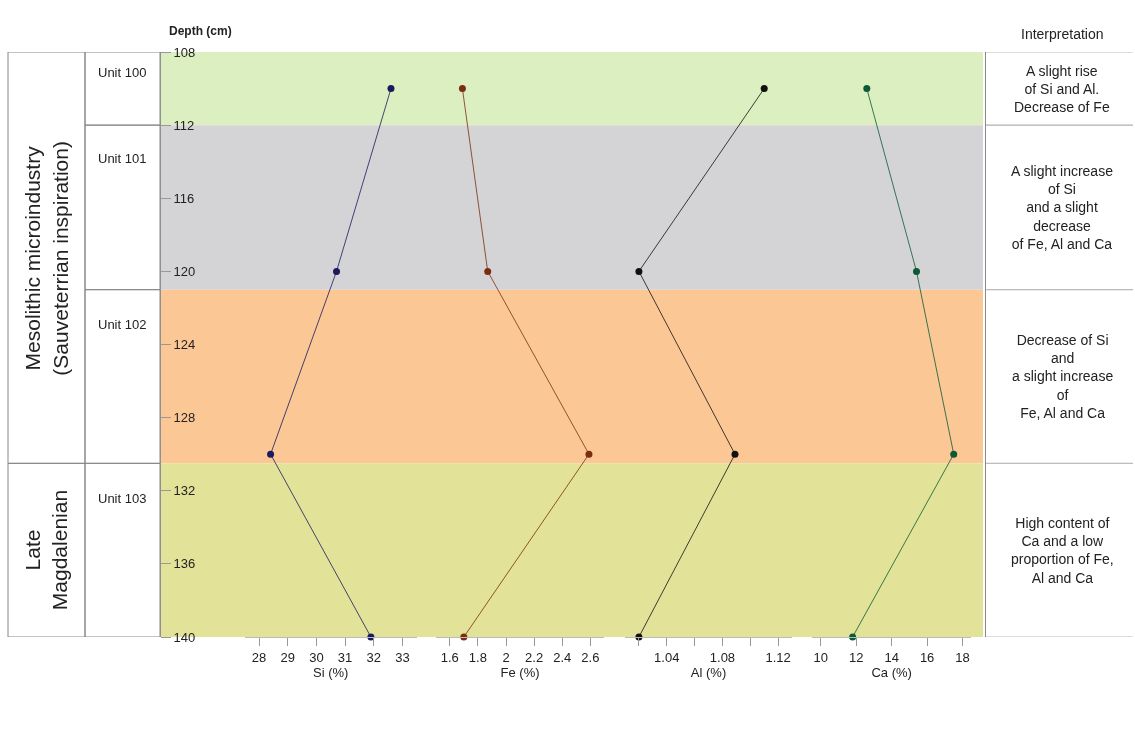 This screenshot has width=1135, height=738. What do you see at coordinates (184, 198) in the screenshot?
I see `y-tick-label: 116` at bounding box center [184, 198].